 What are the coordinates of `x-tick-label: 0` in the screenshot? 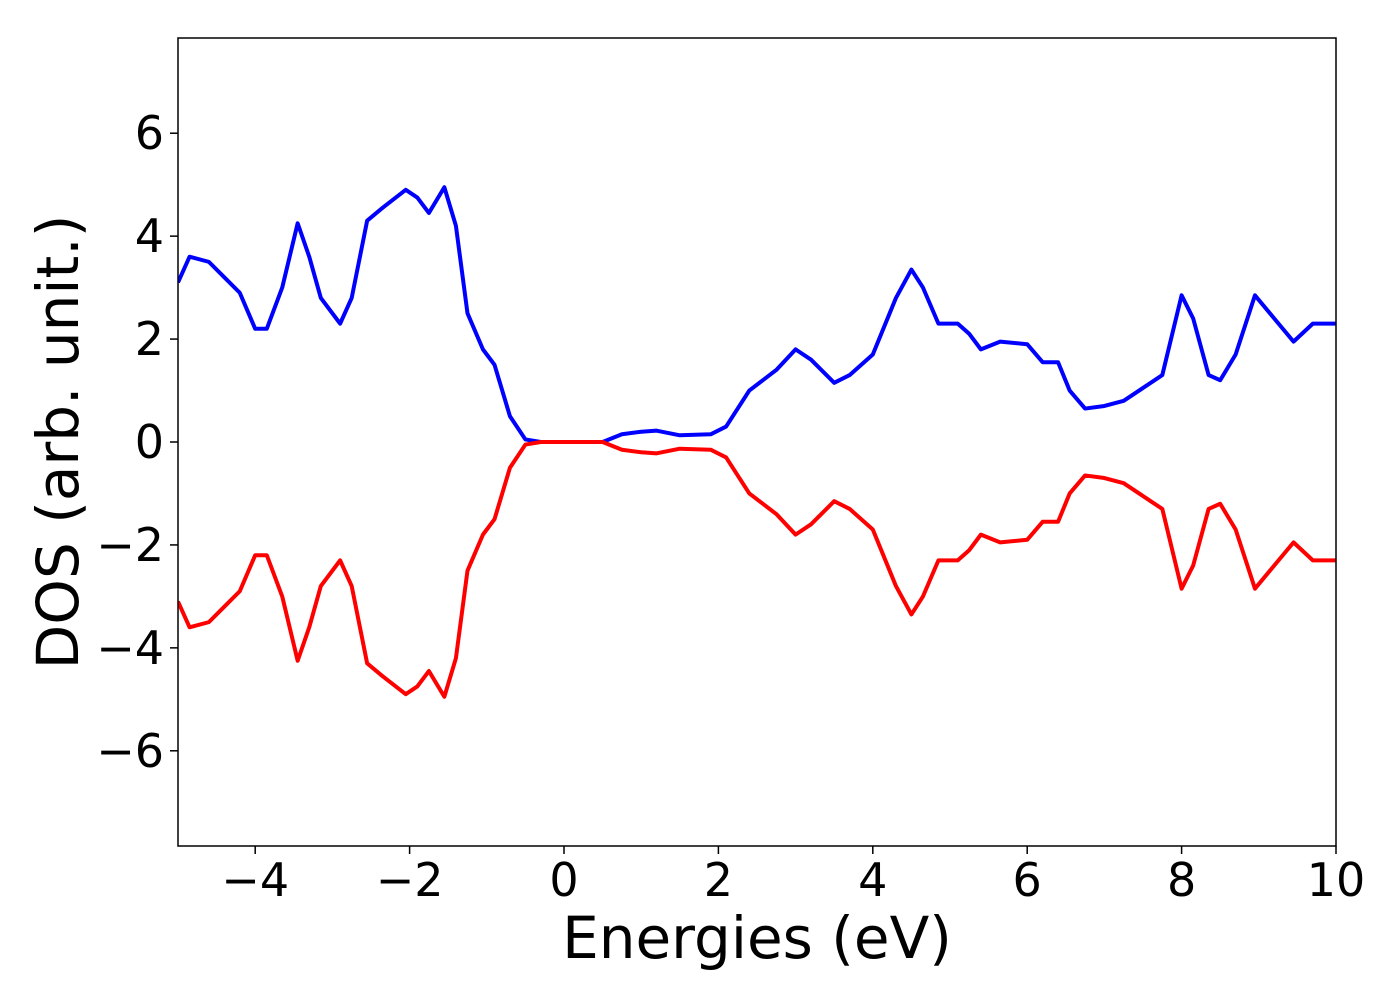 It's located at (563, 880).